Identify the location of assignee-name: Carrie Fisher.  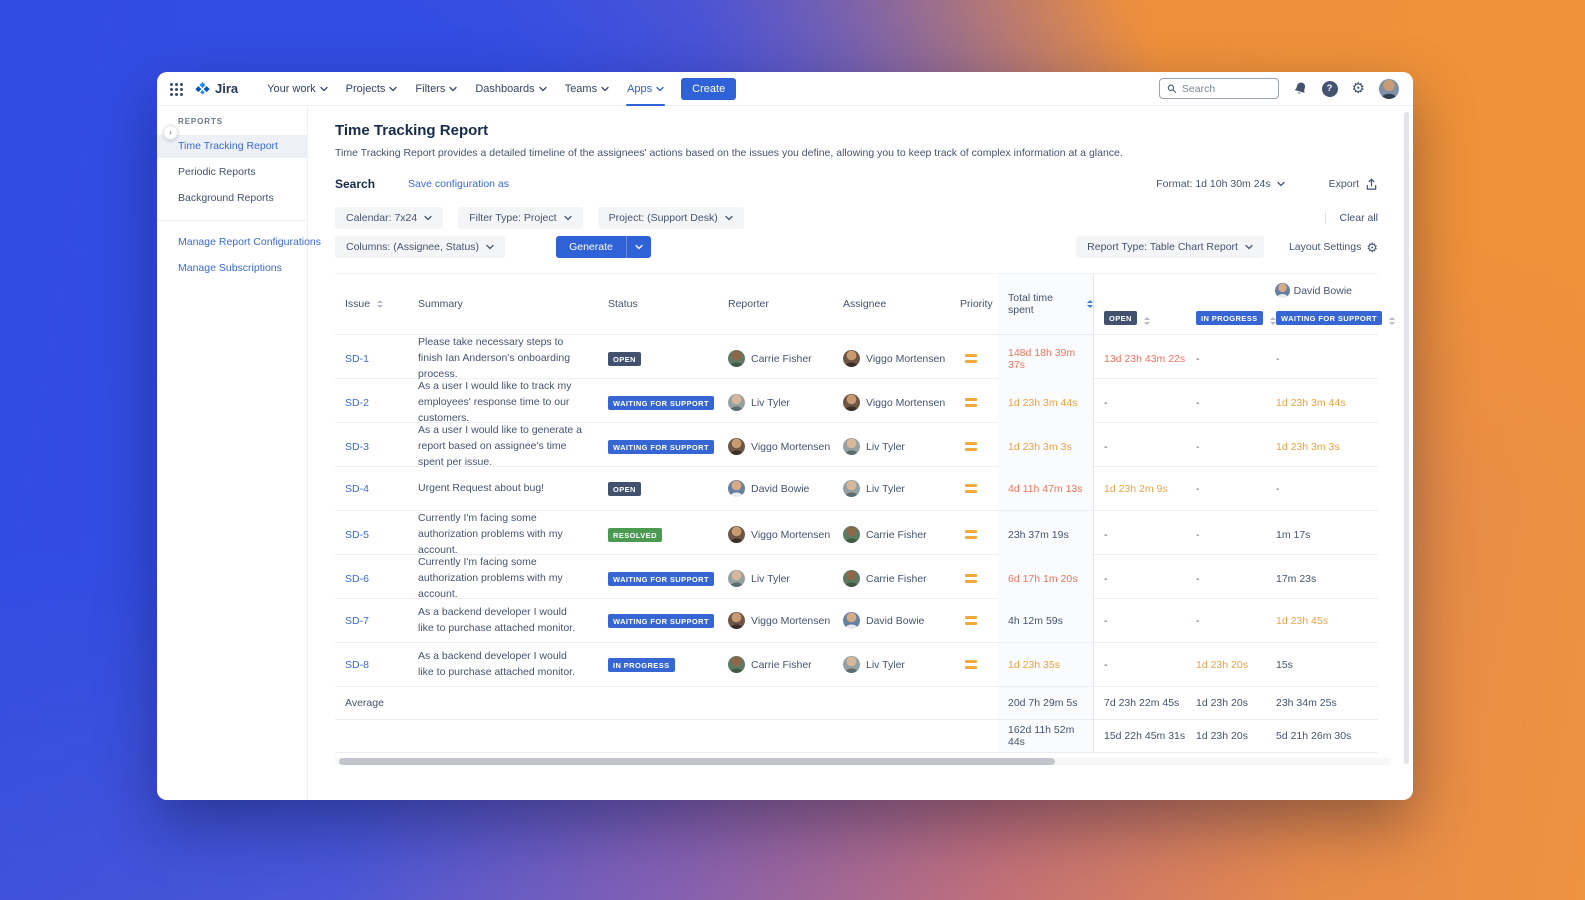
(896, 578).